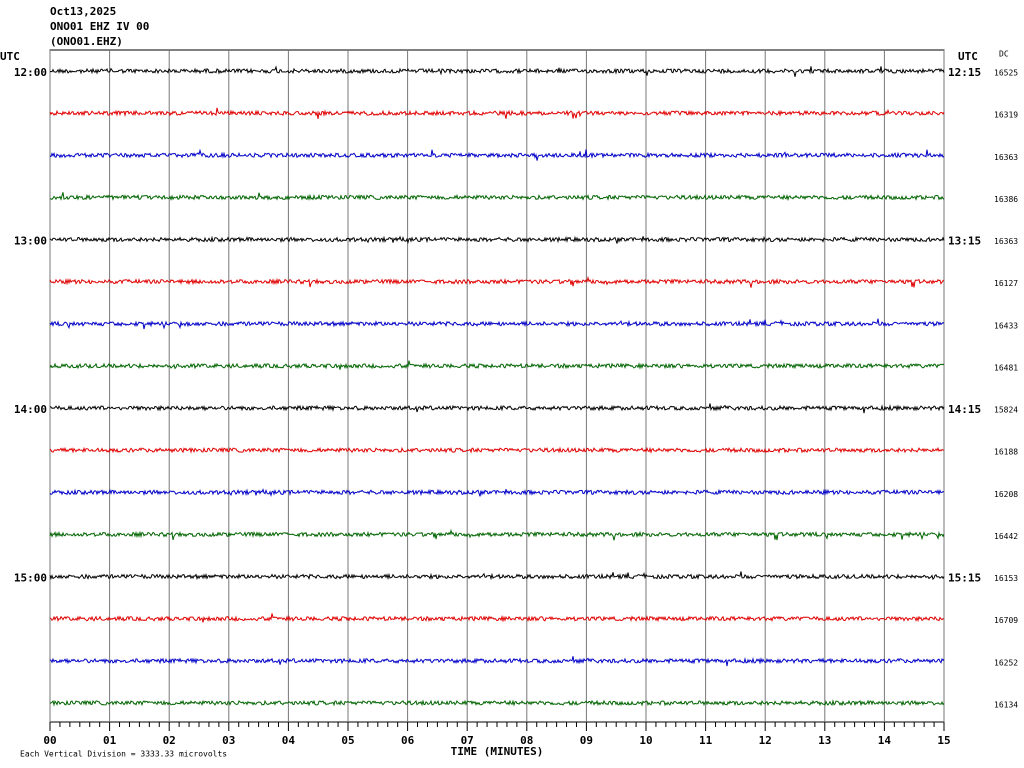 Image resolution: width=1024 pixels, height=768 pixels. Describe the element at coordinates (586, 740) in the screenshot. I see `x-tick-label: 09` at that location.